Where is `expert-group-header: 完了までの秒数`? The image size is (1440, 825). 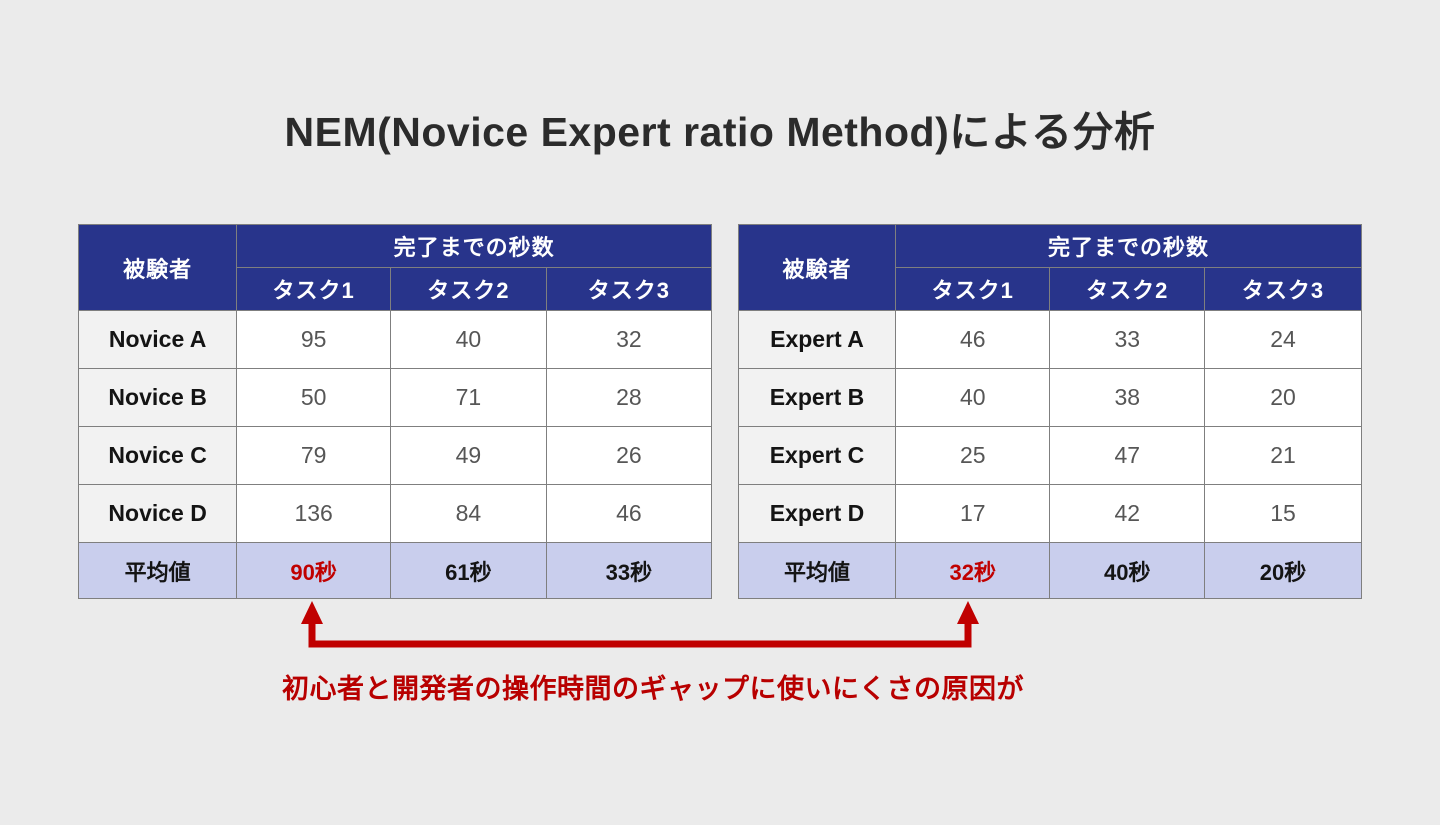 expert-group-header: 完了までの秒数 is located at coordinates (1128, 246).